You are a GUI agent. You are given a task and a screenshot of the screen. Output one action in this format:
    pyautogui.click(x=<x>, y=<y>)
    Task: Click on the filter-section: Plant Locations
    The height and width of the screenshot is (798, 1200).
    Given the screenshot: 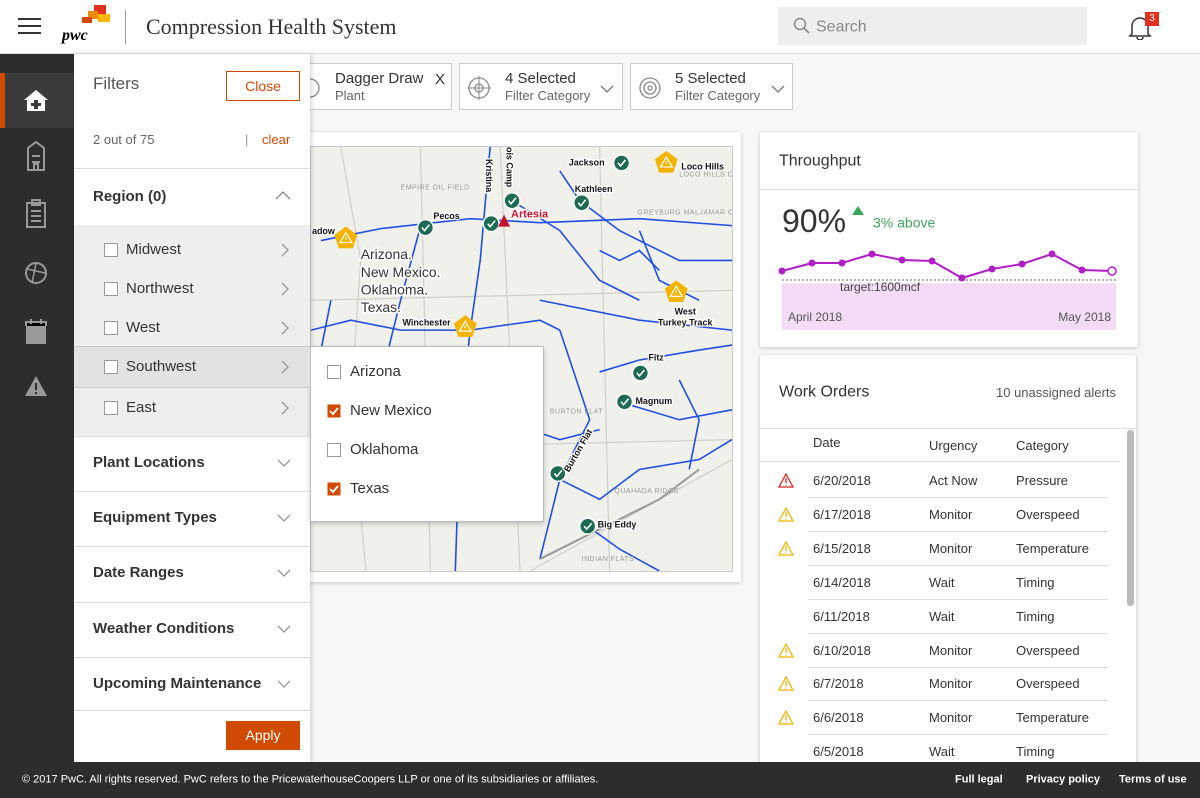 What is the action you would take?
    pyautogui.click(x=149, y=462)
    